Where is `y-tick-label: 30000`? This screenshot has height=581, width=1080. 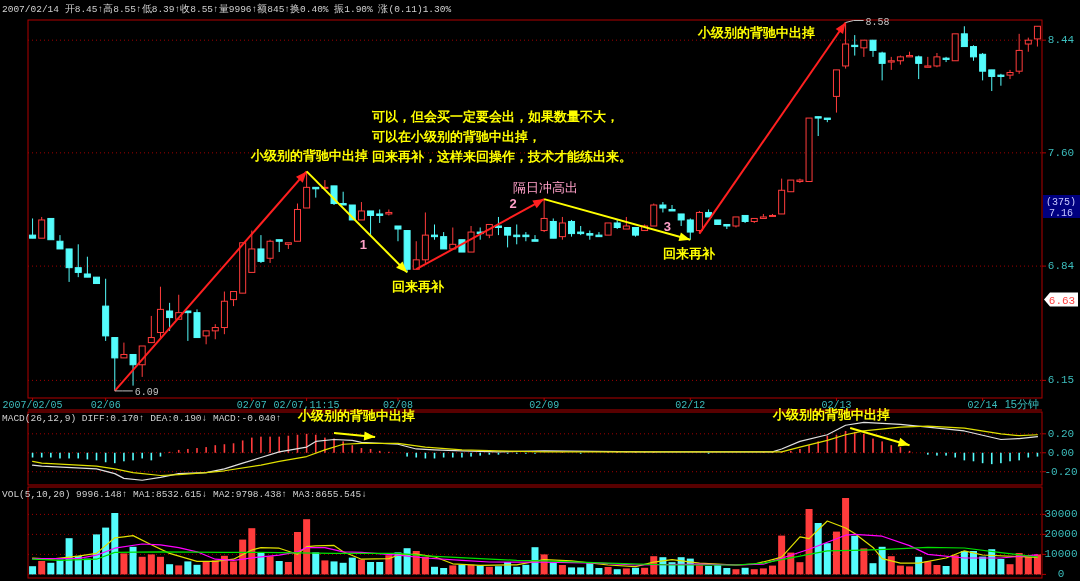 y-tick-label: 30000 is located at coordinates (1061, 514).